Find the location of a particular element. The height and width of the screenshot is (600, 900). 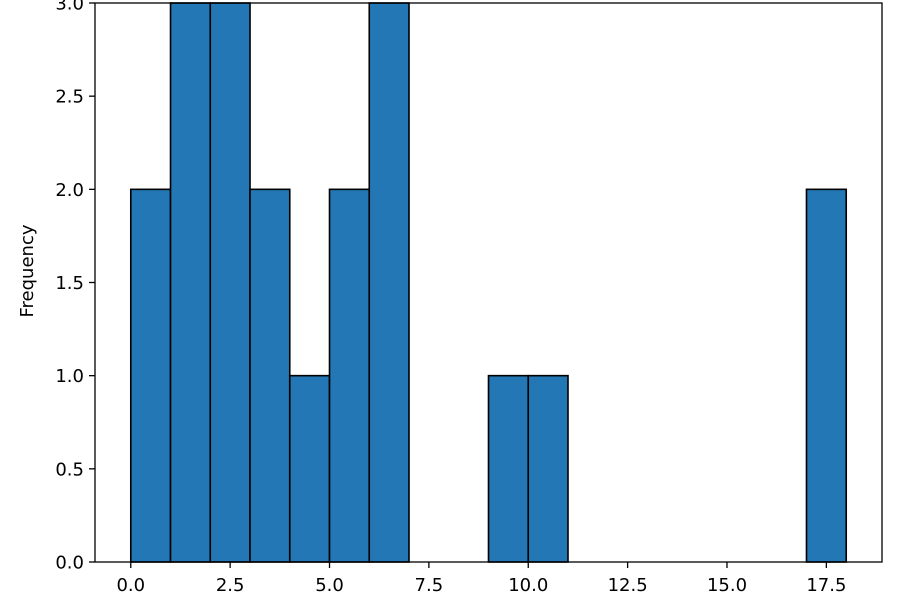

x-tick-label: 7.5 is located at coordinates (429, 585).